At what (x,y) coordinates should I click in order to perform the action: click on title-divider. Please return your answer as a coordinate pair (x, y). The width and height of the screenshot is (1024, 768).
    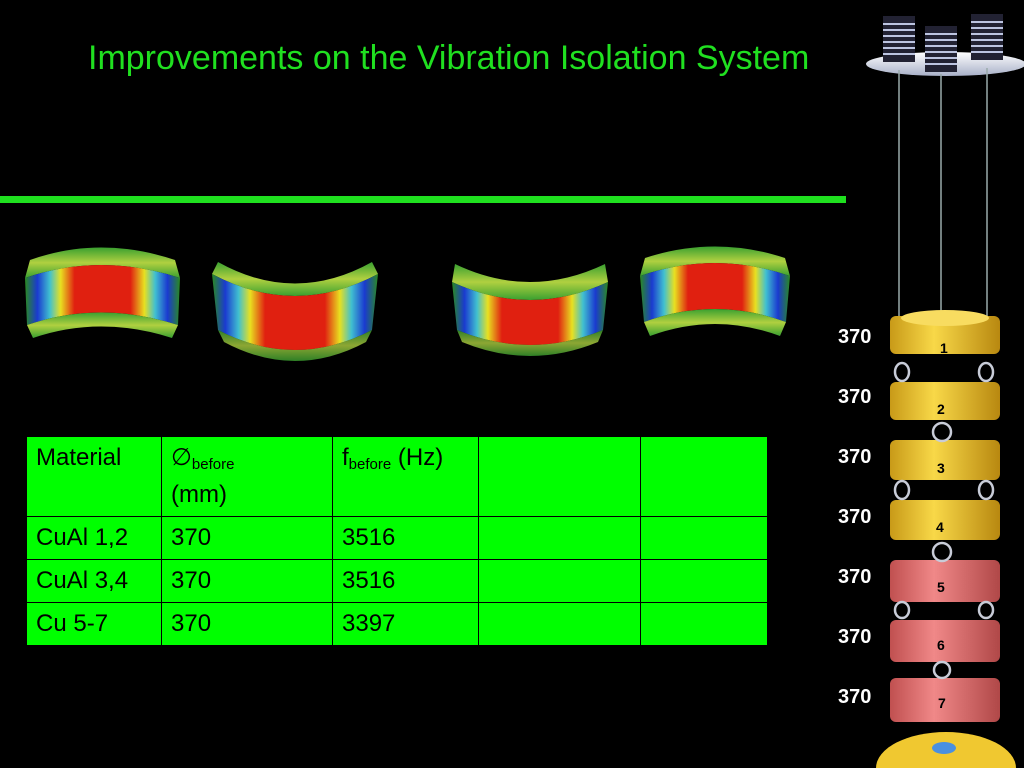
    Looking at the image, I should click on (423, 199).